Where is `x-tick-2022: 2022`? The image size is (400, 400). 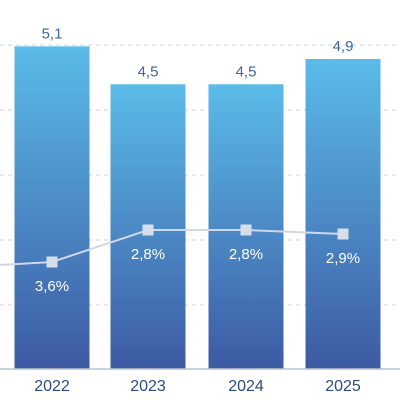 x-tick-2022: 2022 is located at coordinates (52, 386).